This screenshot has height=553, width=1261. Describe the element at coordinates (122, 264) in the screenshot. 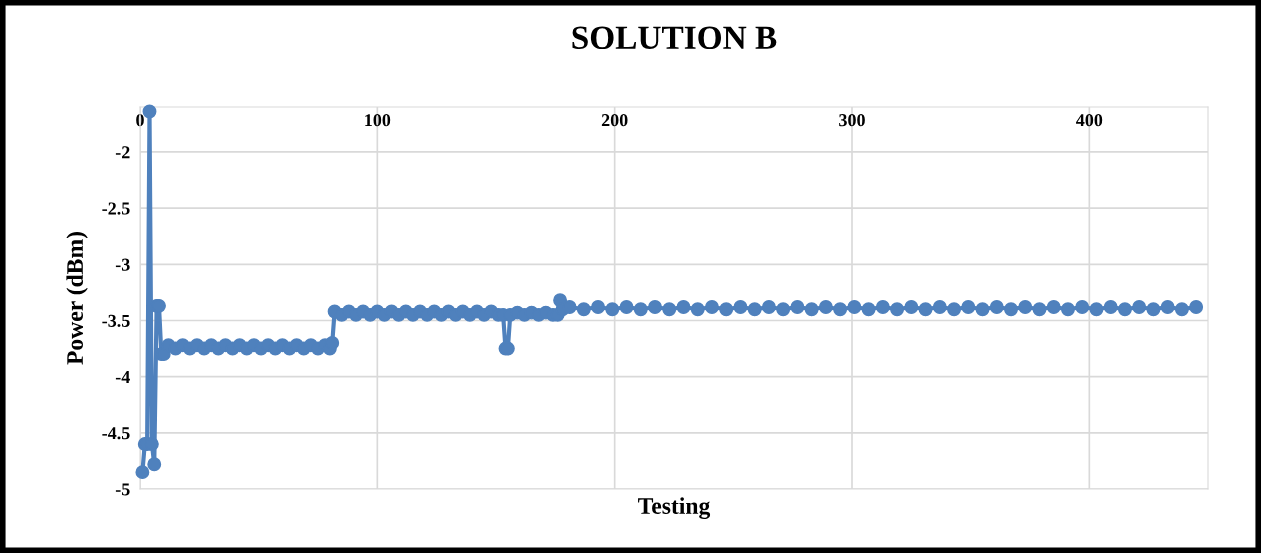

I see `y-tick-label: -3` at that location.